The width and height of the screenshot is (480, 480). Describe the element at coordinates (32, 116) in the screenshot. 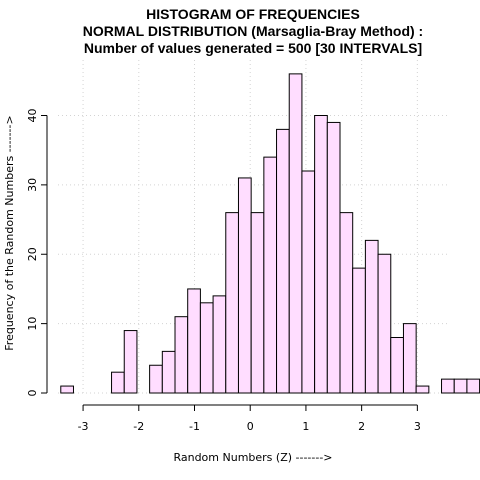

I see `y-tick-label: 40` at that location.